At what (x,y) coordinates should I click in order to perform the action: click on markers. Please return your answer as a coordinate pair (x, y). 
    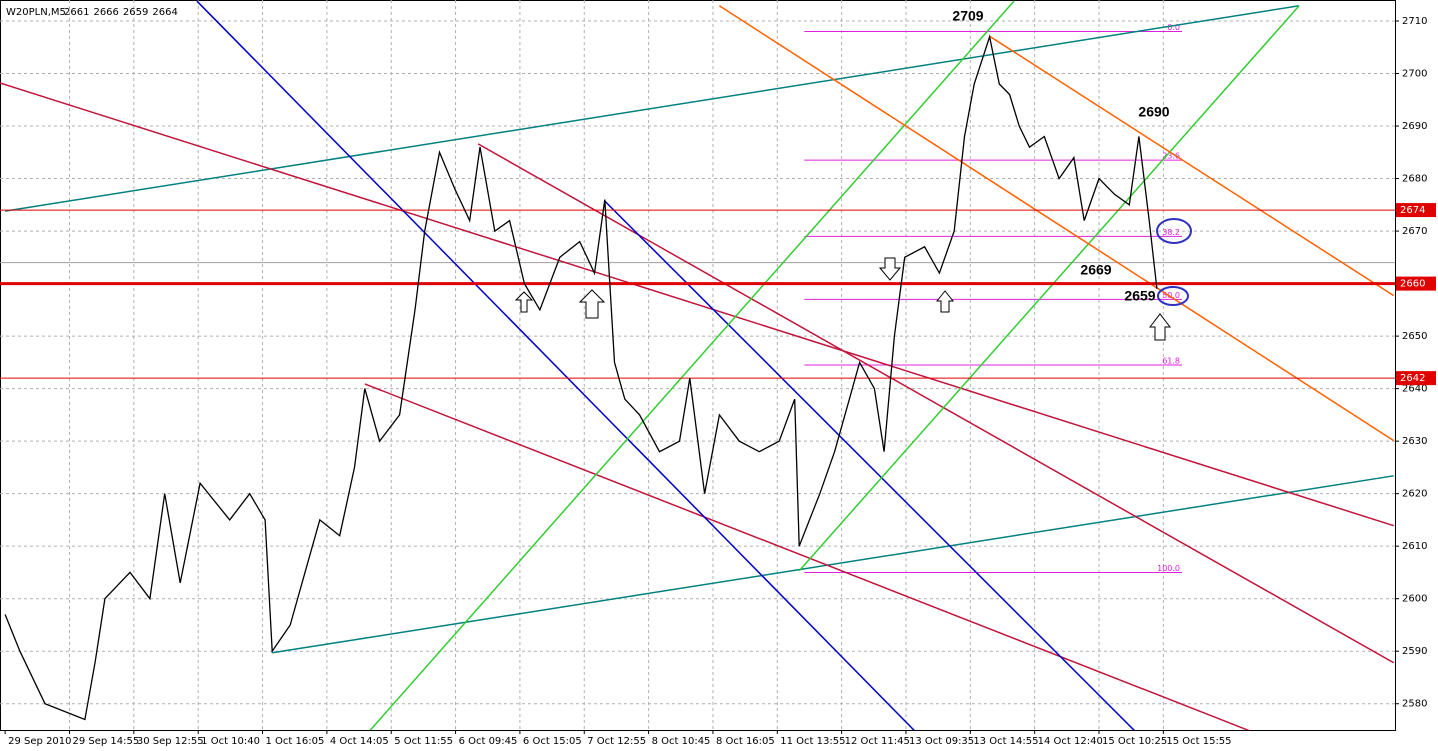
    Looking at the image, I should click on (853, 279).